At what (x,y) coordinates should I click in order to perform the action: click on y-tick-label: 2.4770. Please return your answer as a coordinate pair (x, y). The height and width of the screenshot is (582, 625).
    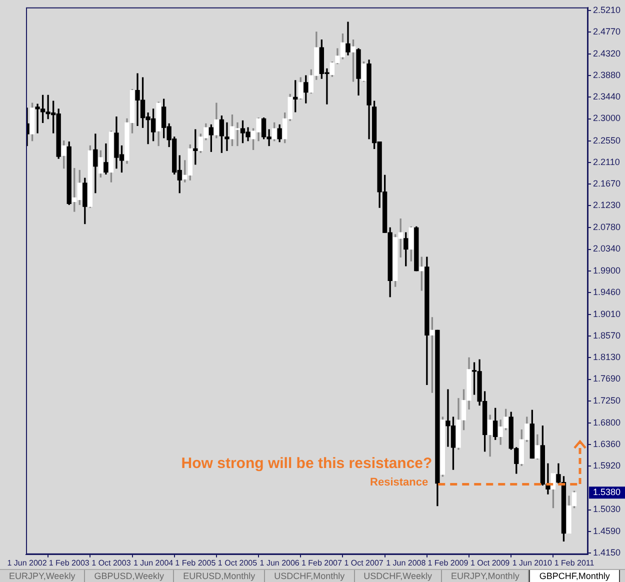
    Looking at the image, I should click on (607, 31).